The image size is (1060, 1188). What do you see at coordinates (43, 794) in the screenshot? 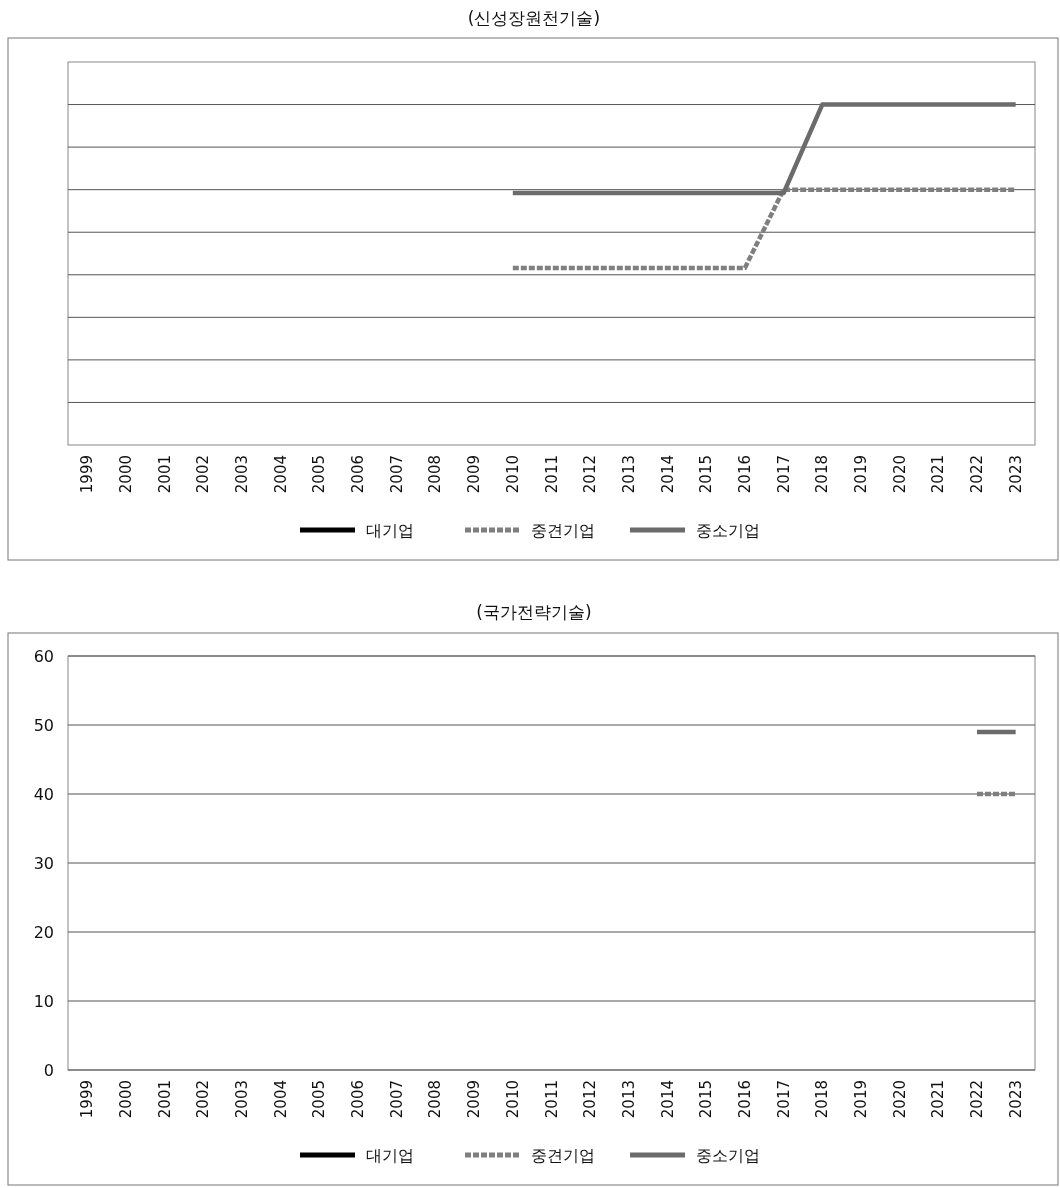
I see `y-tick-label: 40` at bounding box center [43, 794].